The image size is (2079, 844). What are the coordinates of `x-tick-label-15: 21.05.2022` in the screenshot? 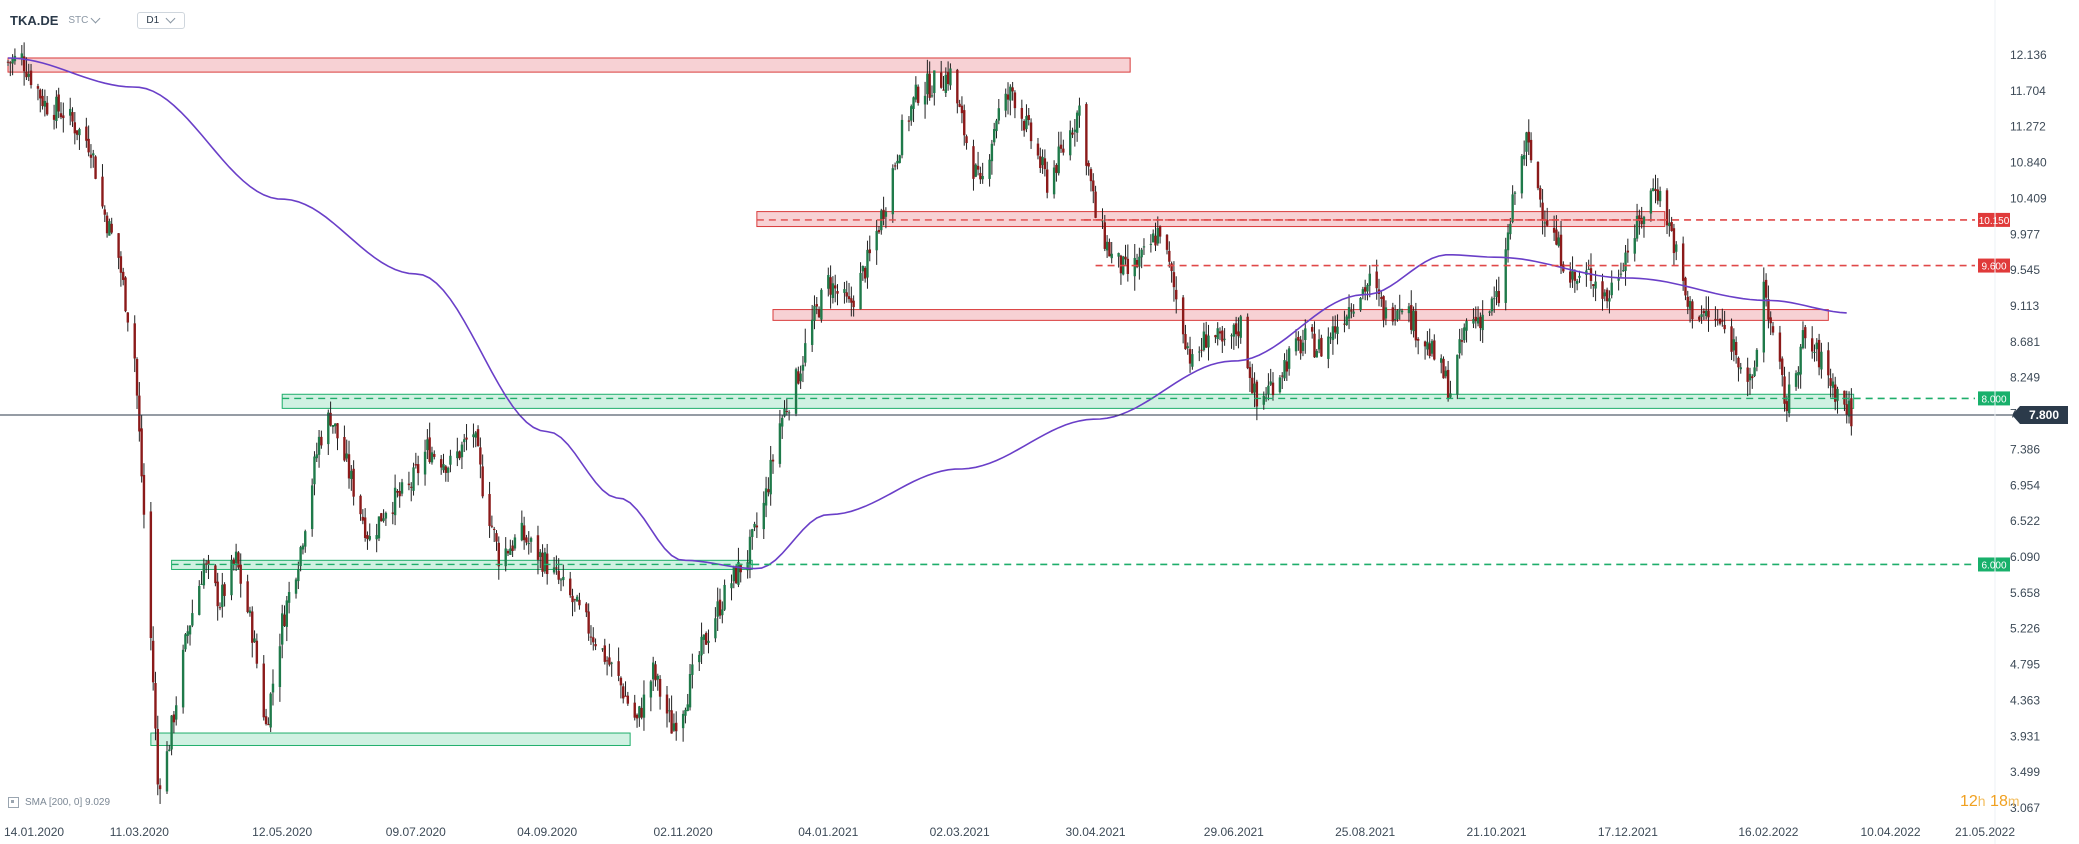 It's located at (1985, 832).